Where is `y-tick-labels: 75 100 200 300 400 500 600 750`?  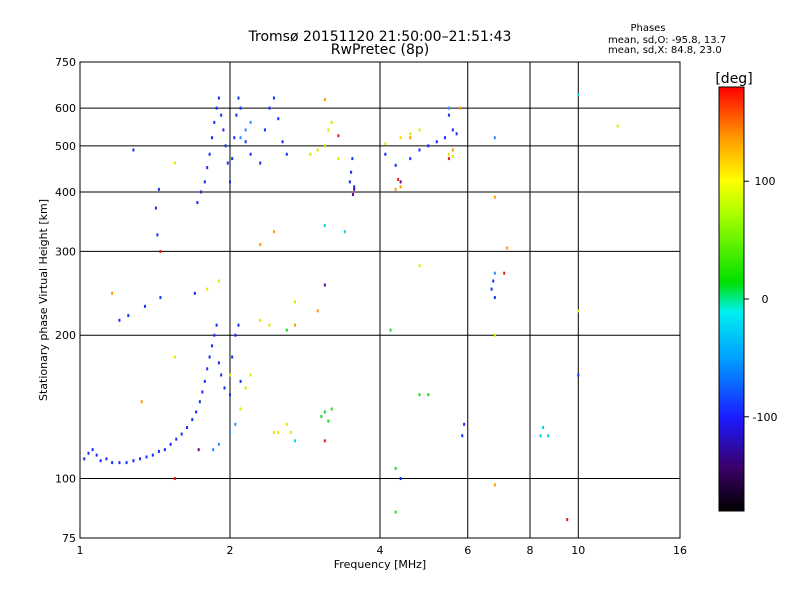
y-tick-labels: 75 100 200 300 400 500 600 750 is located at coordinates (65, 300).